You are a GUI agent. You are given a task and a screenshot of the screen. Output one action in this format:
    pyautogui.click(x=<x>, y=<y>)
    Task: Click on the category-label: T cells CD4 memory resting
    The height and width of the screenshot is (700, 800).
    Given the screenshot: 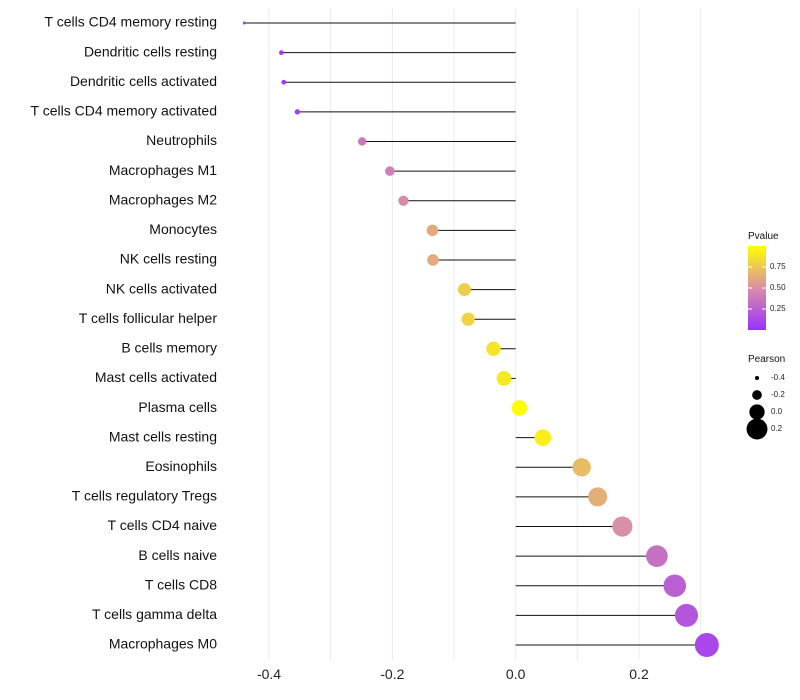 What is the action you would take?
    pyautogui.click(x=131, y=22)
    